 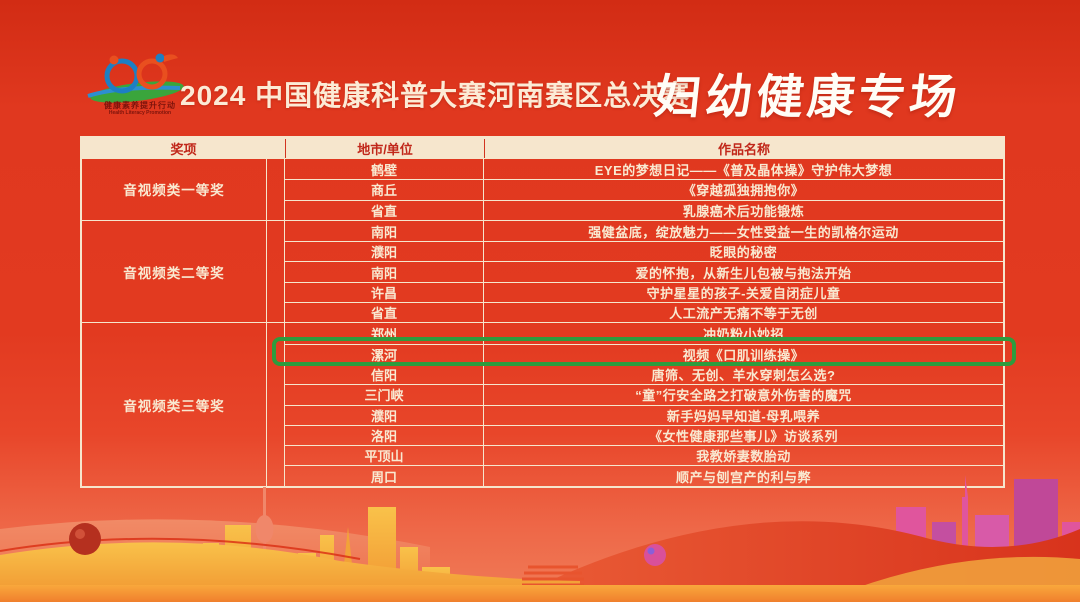 What do you see at coordinates (743, 396) in the screenshot?
I see `work-title-cell: “童”行安全路之打破意外伤害的魔咒` at bounding box center [743, 396].